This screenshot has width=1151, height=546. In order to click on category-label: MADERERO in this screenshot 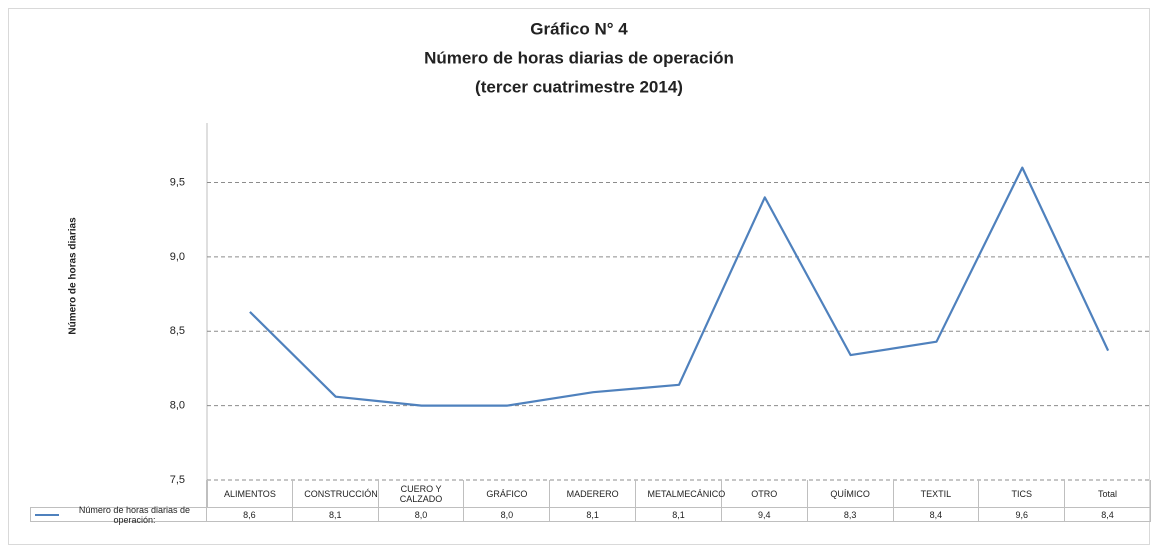, I will do `click(592, 493)`.